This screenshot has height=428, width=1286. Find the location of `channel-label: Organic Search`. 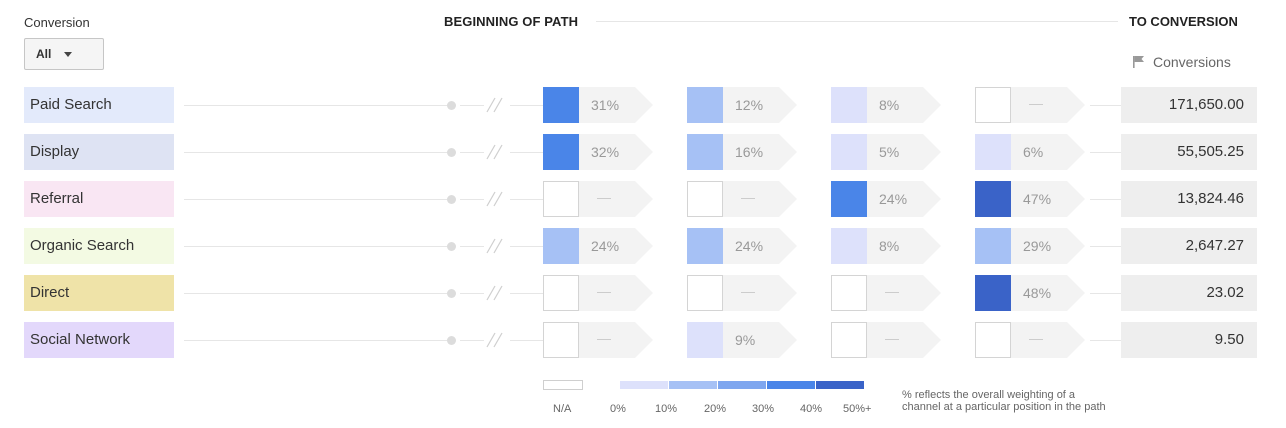

channel-label: Organic Search is located at coordinates (99, 246).